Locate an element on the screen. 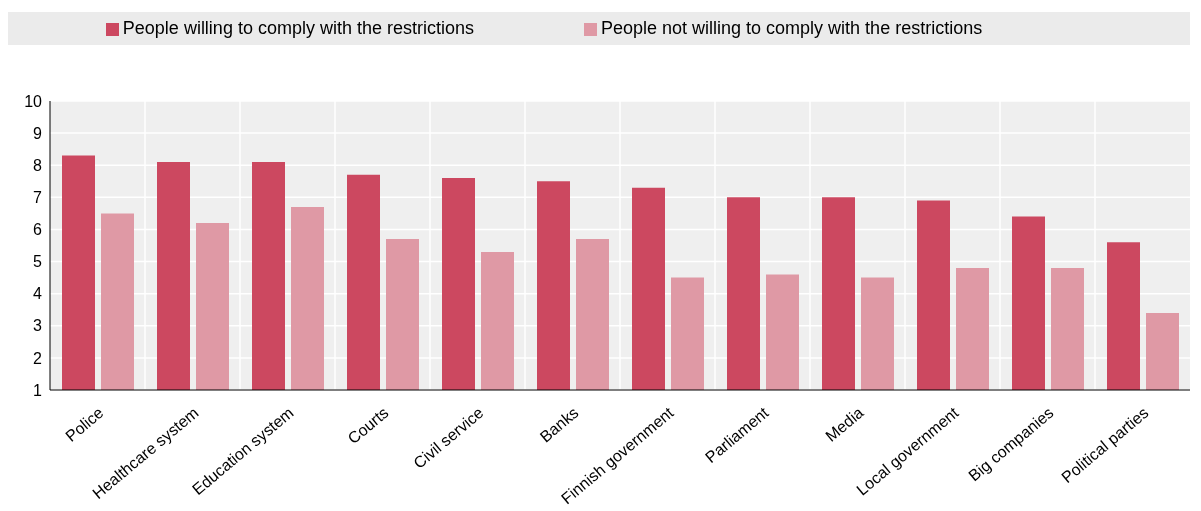  legend-label: People not willing to comply with the restrictions is located at coordinates (791, 28).